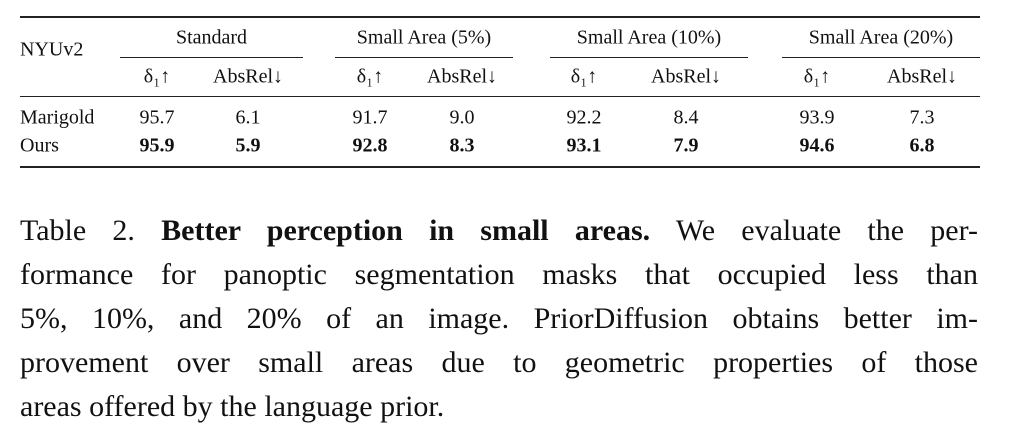 The width and height of the screenshot is (1024, 429). Describe the element at coordinates (462, 145) in the screenshot. I see `cell: 8.3` at that location.